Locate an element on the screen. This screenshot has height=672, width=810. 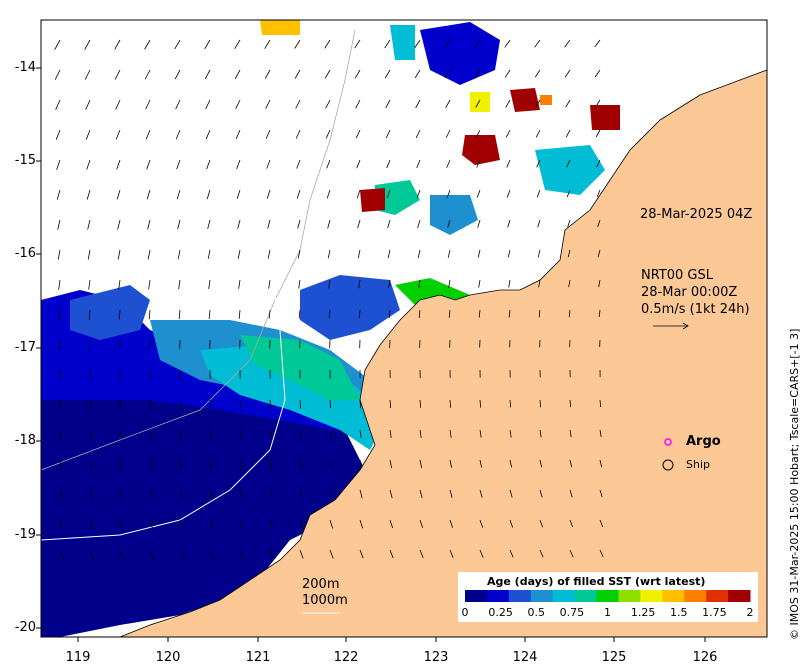
colorbar-tick-label: 2 is located at coordinates (750, 612).